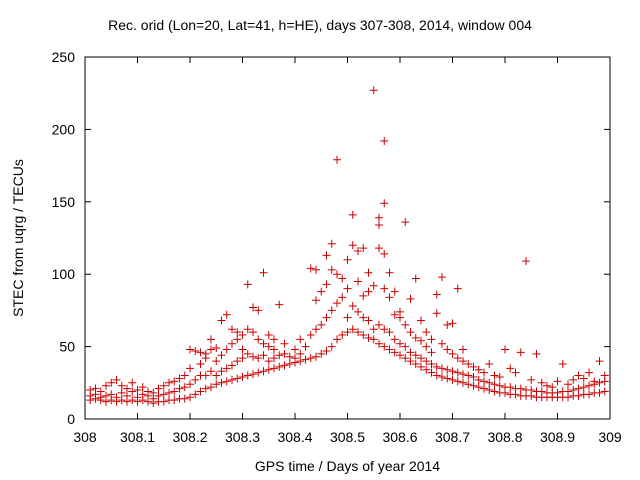 The height and width of the screenshot is (480, 640). I want to click on x-tick-label: 308.4, so click(294, 437).